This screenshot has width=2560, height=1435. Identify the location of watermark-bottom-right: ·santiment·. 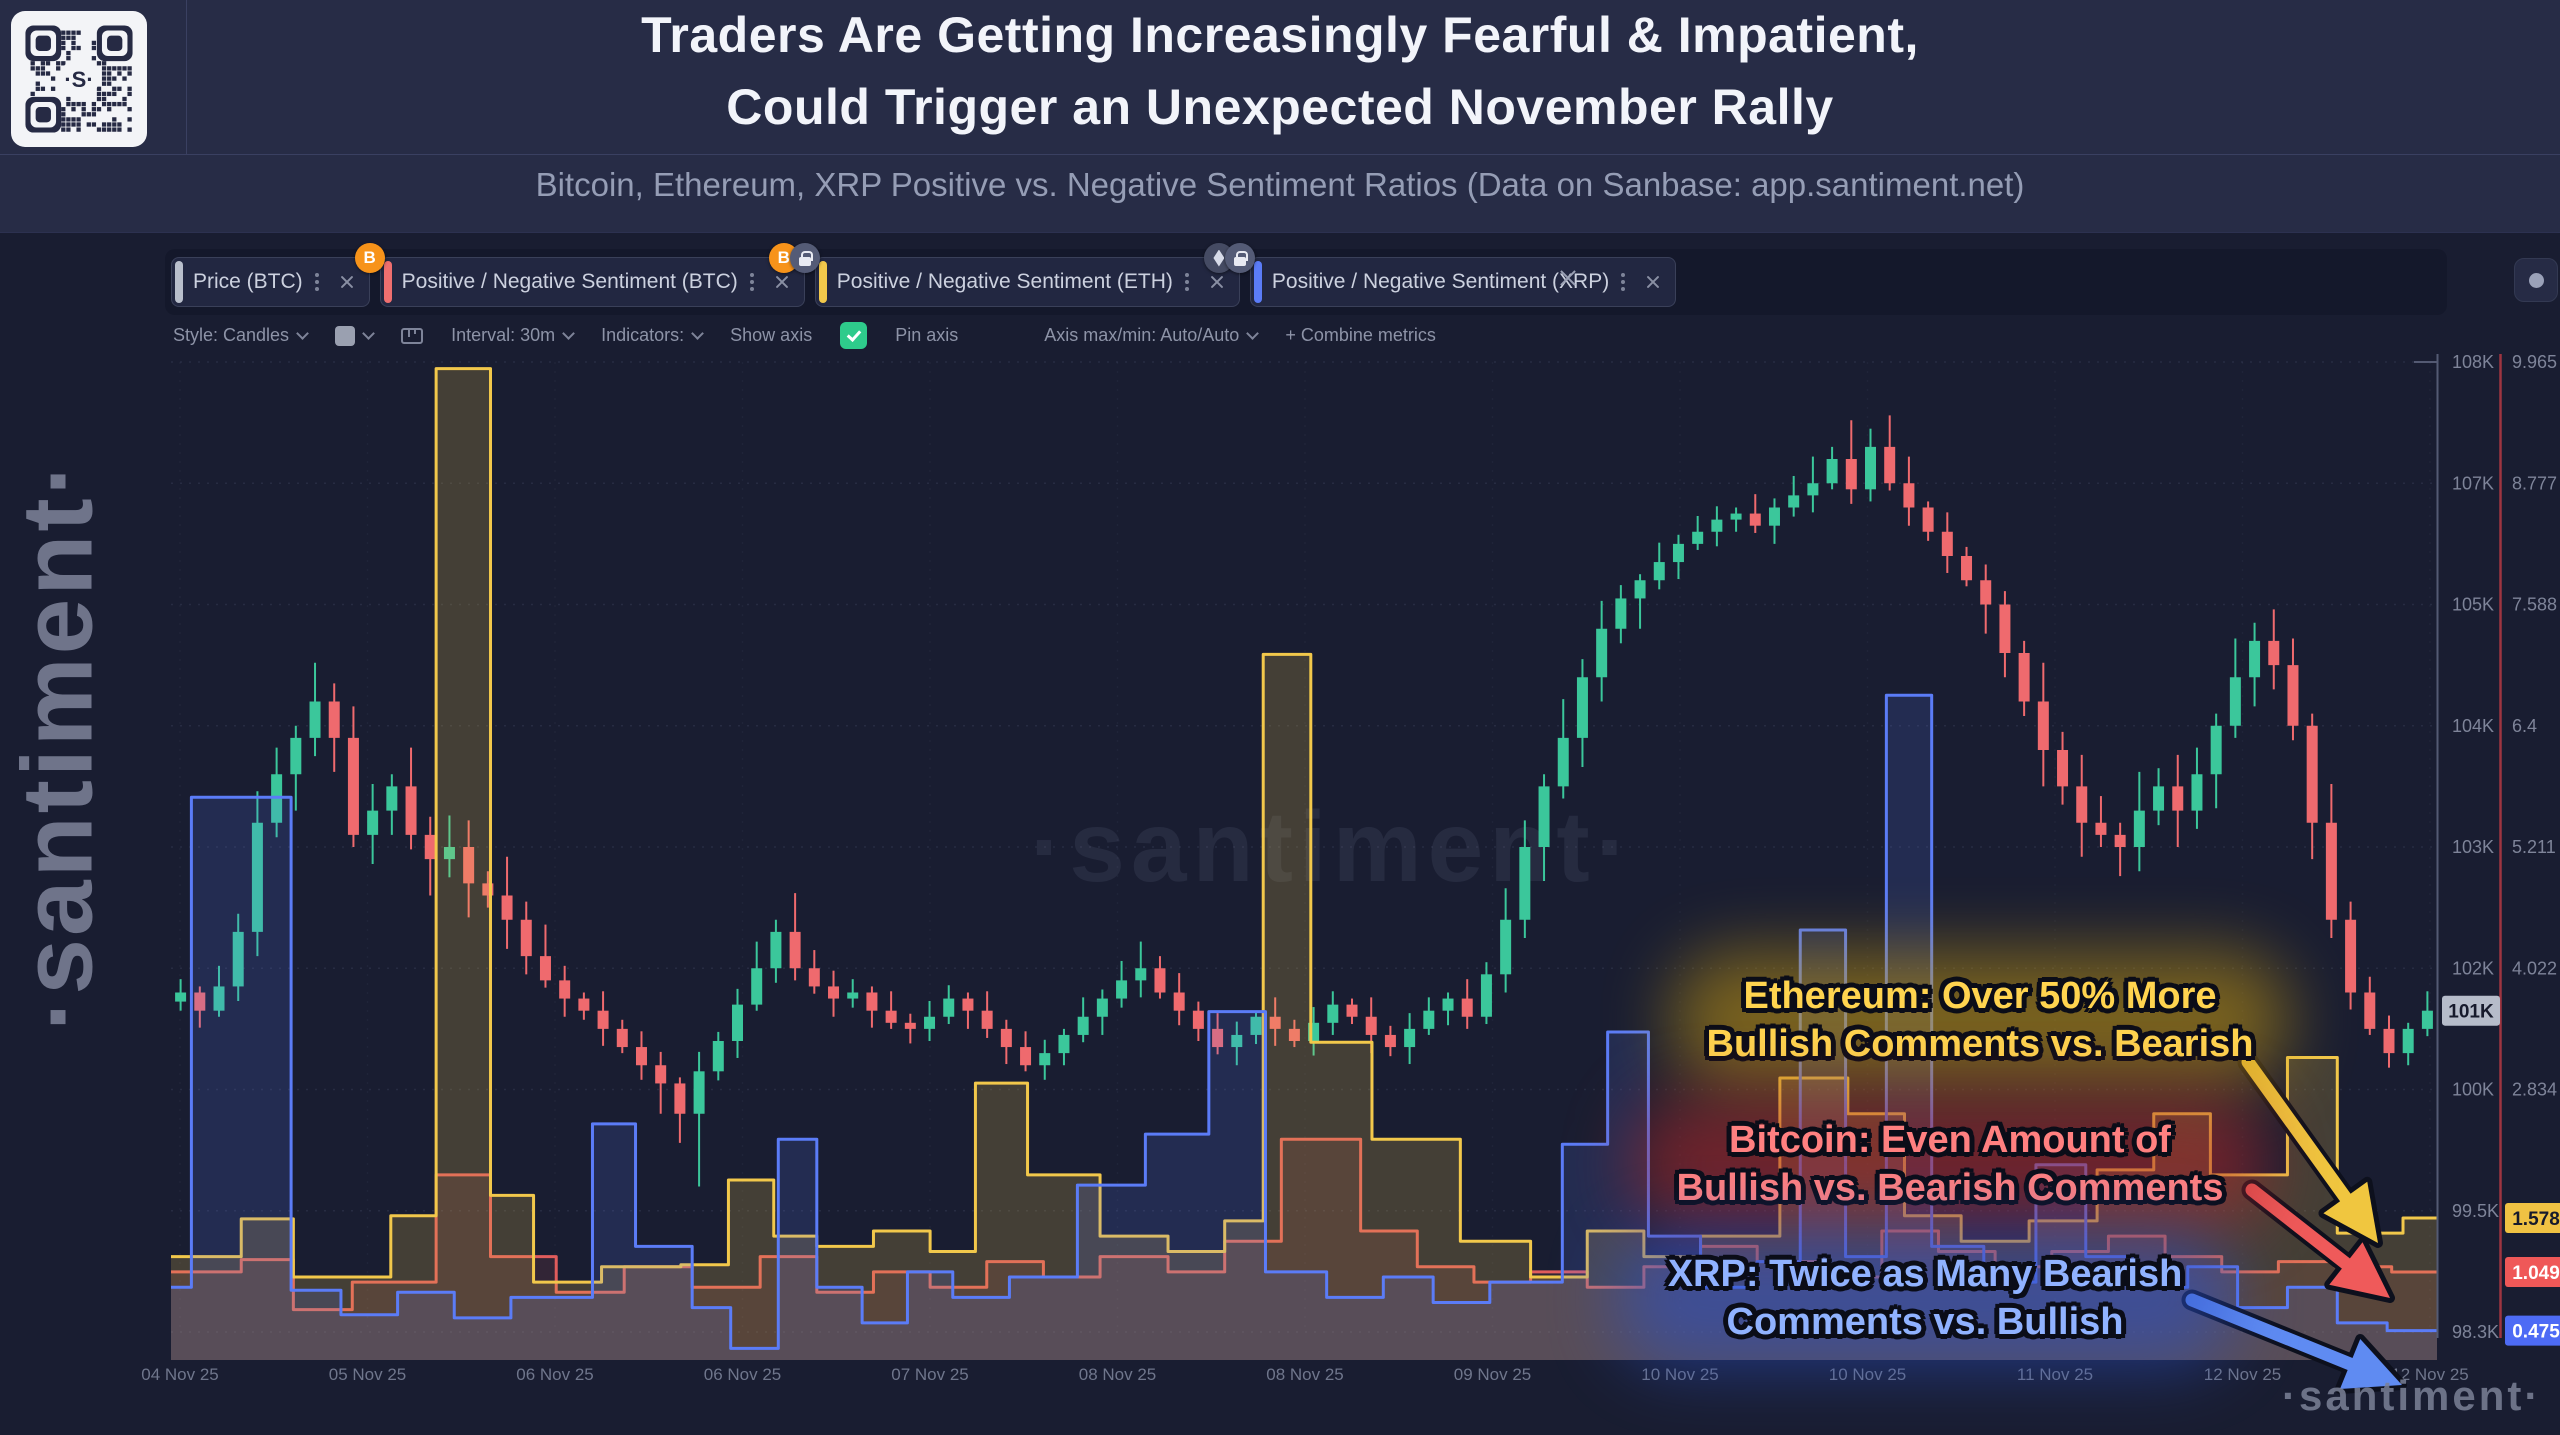
(2412, 1395).